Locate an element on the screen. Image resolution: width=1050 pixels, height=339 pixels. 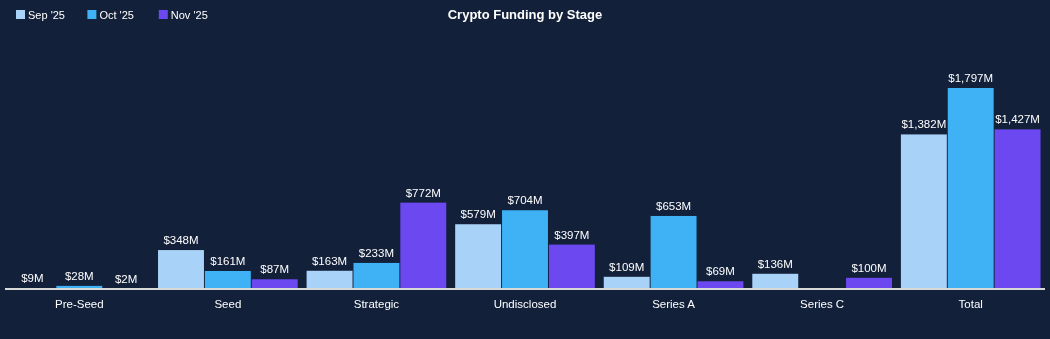
data-label: $397M is located at coordinates (572, 234).